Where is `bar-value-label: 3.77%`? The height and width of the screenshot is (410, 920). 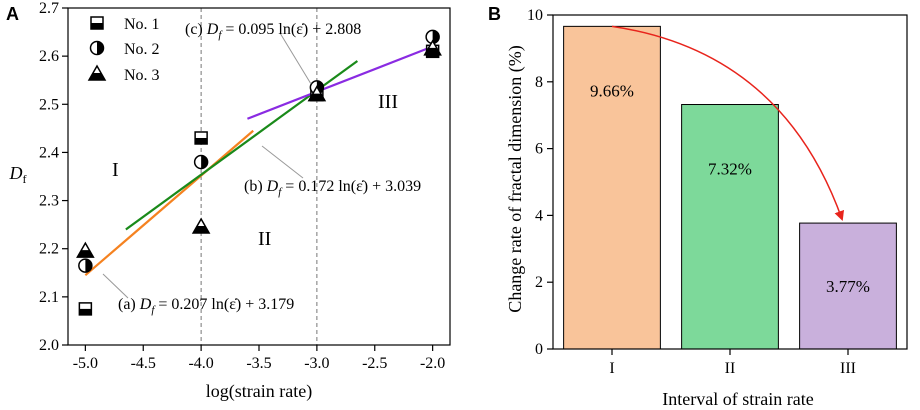 bar-value-label: 3.77% is located at coordinates (848, 286).